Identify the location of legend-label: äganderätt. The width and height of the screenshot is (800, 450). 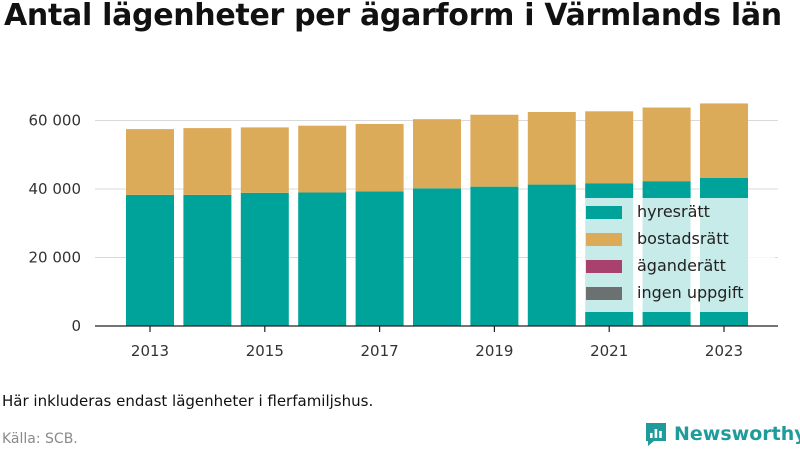
(681, 265).